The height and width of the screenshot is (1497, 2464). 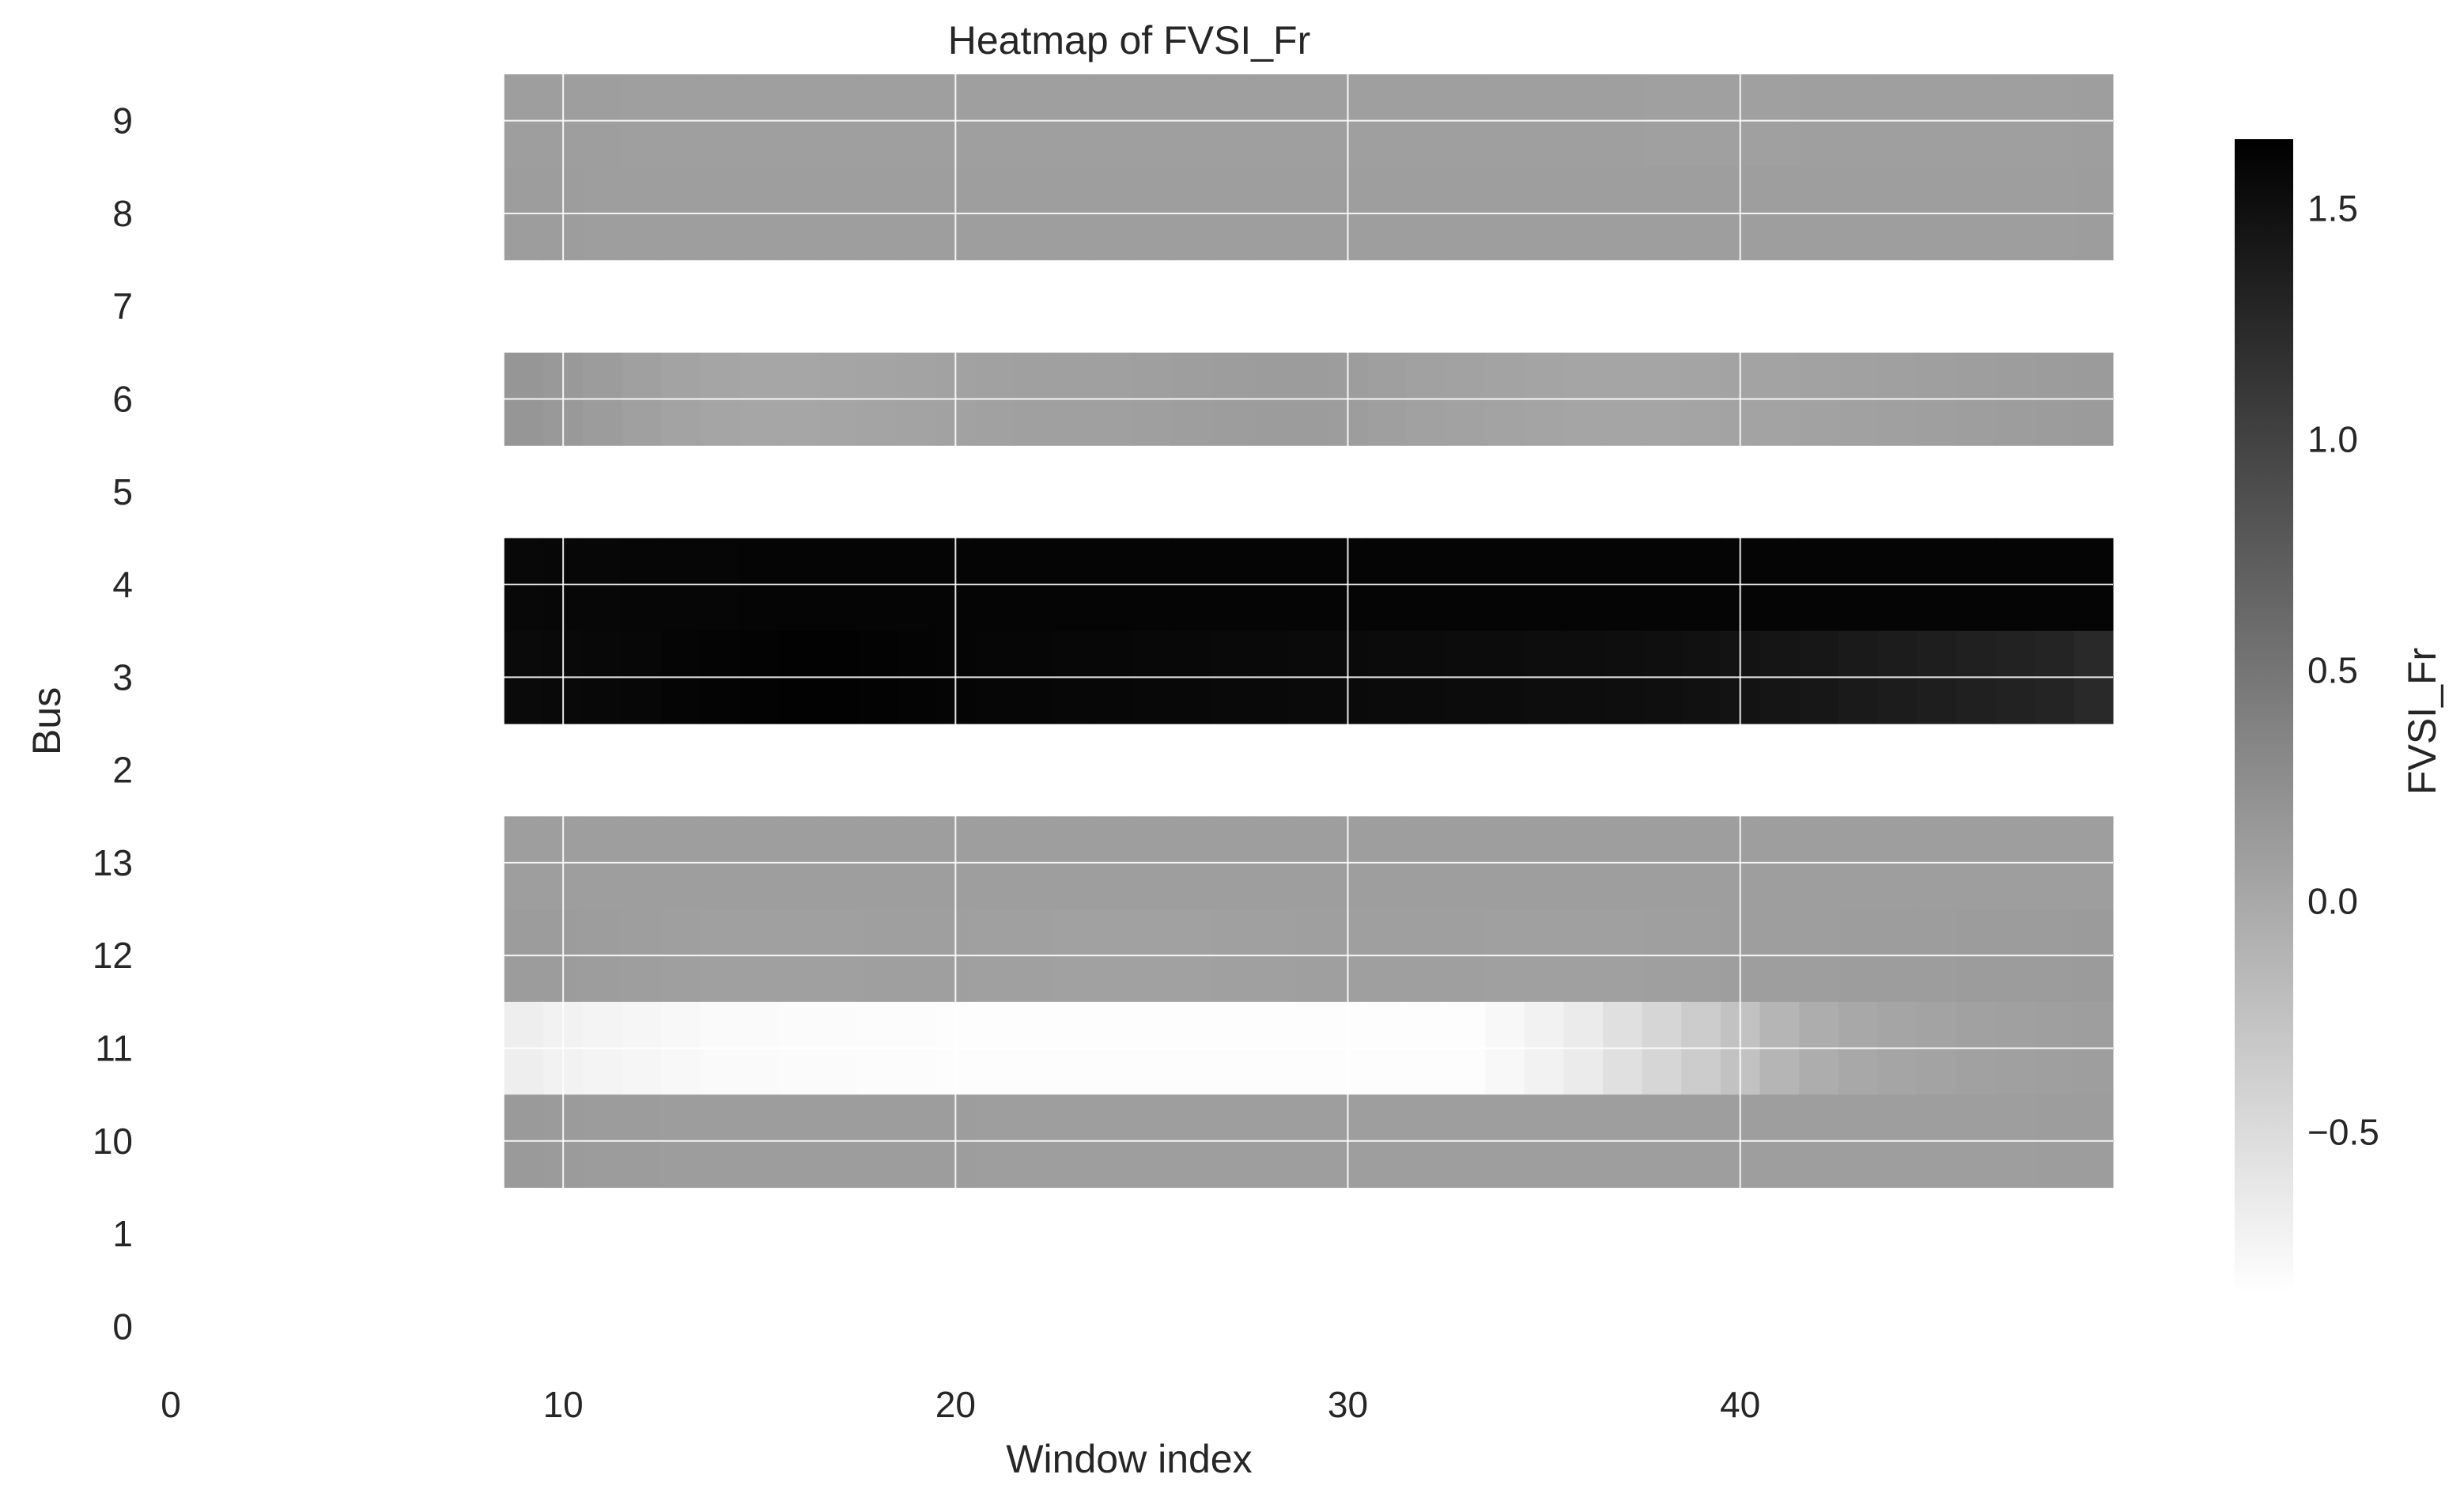 What do you see at coordinates (2332, 209) in the screenshot?
I see `colorbar-tick-label: 1.5` at bounding box center [2332, 209].